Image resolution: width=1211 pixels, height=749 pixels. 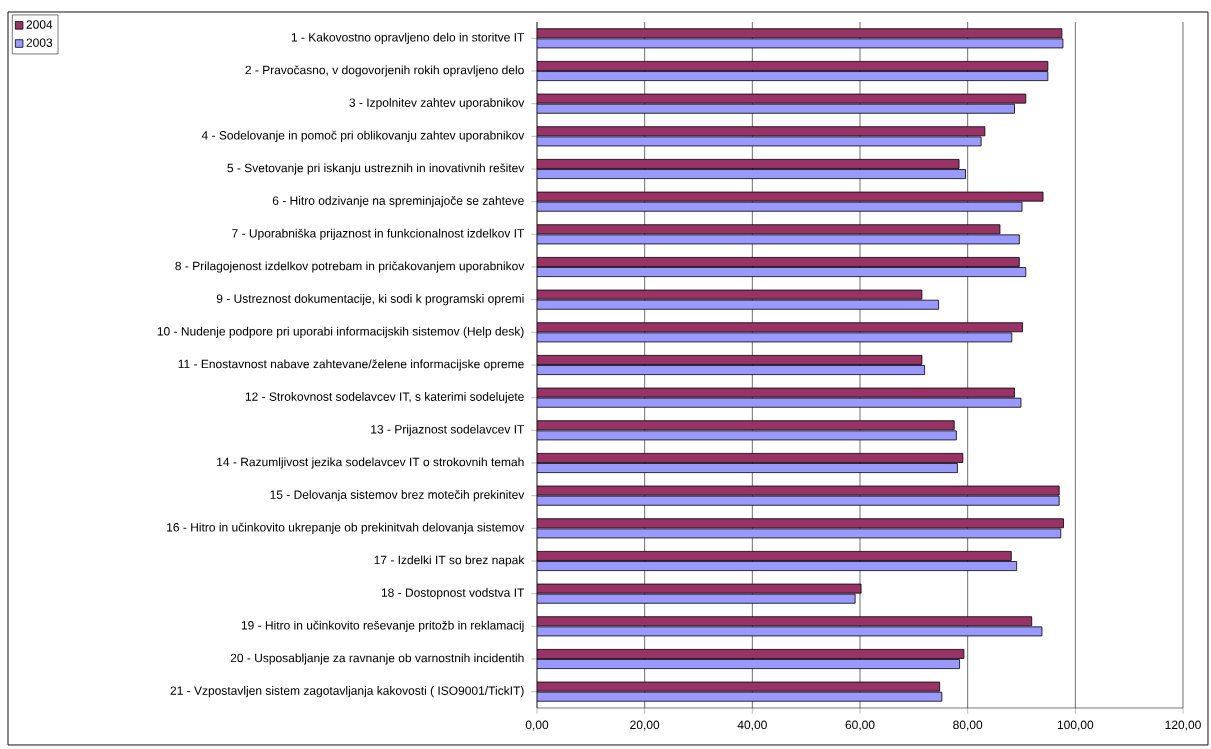 I want to click on y-tick-label: 20 - Usposabljanje za ravnanje ob varnostnih incidentih, so click(x=377, y=659).